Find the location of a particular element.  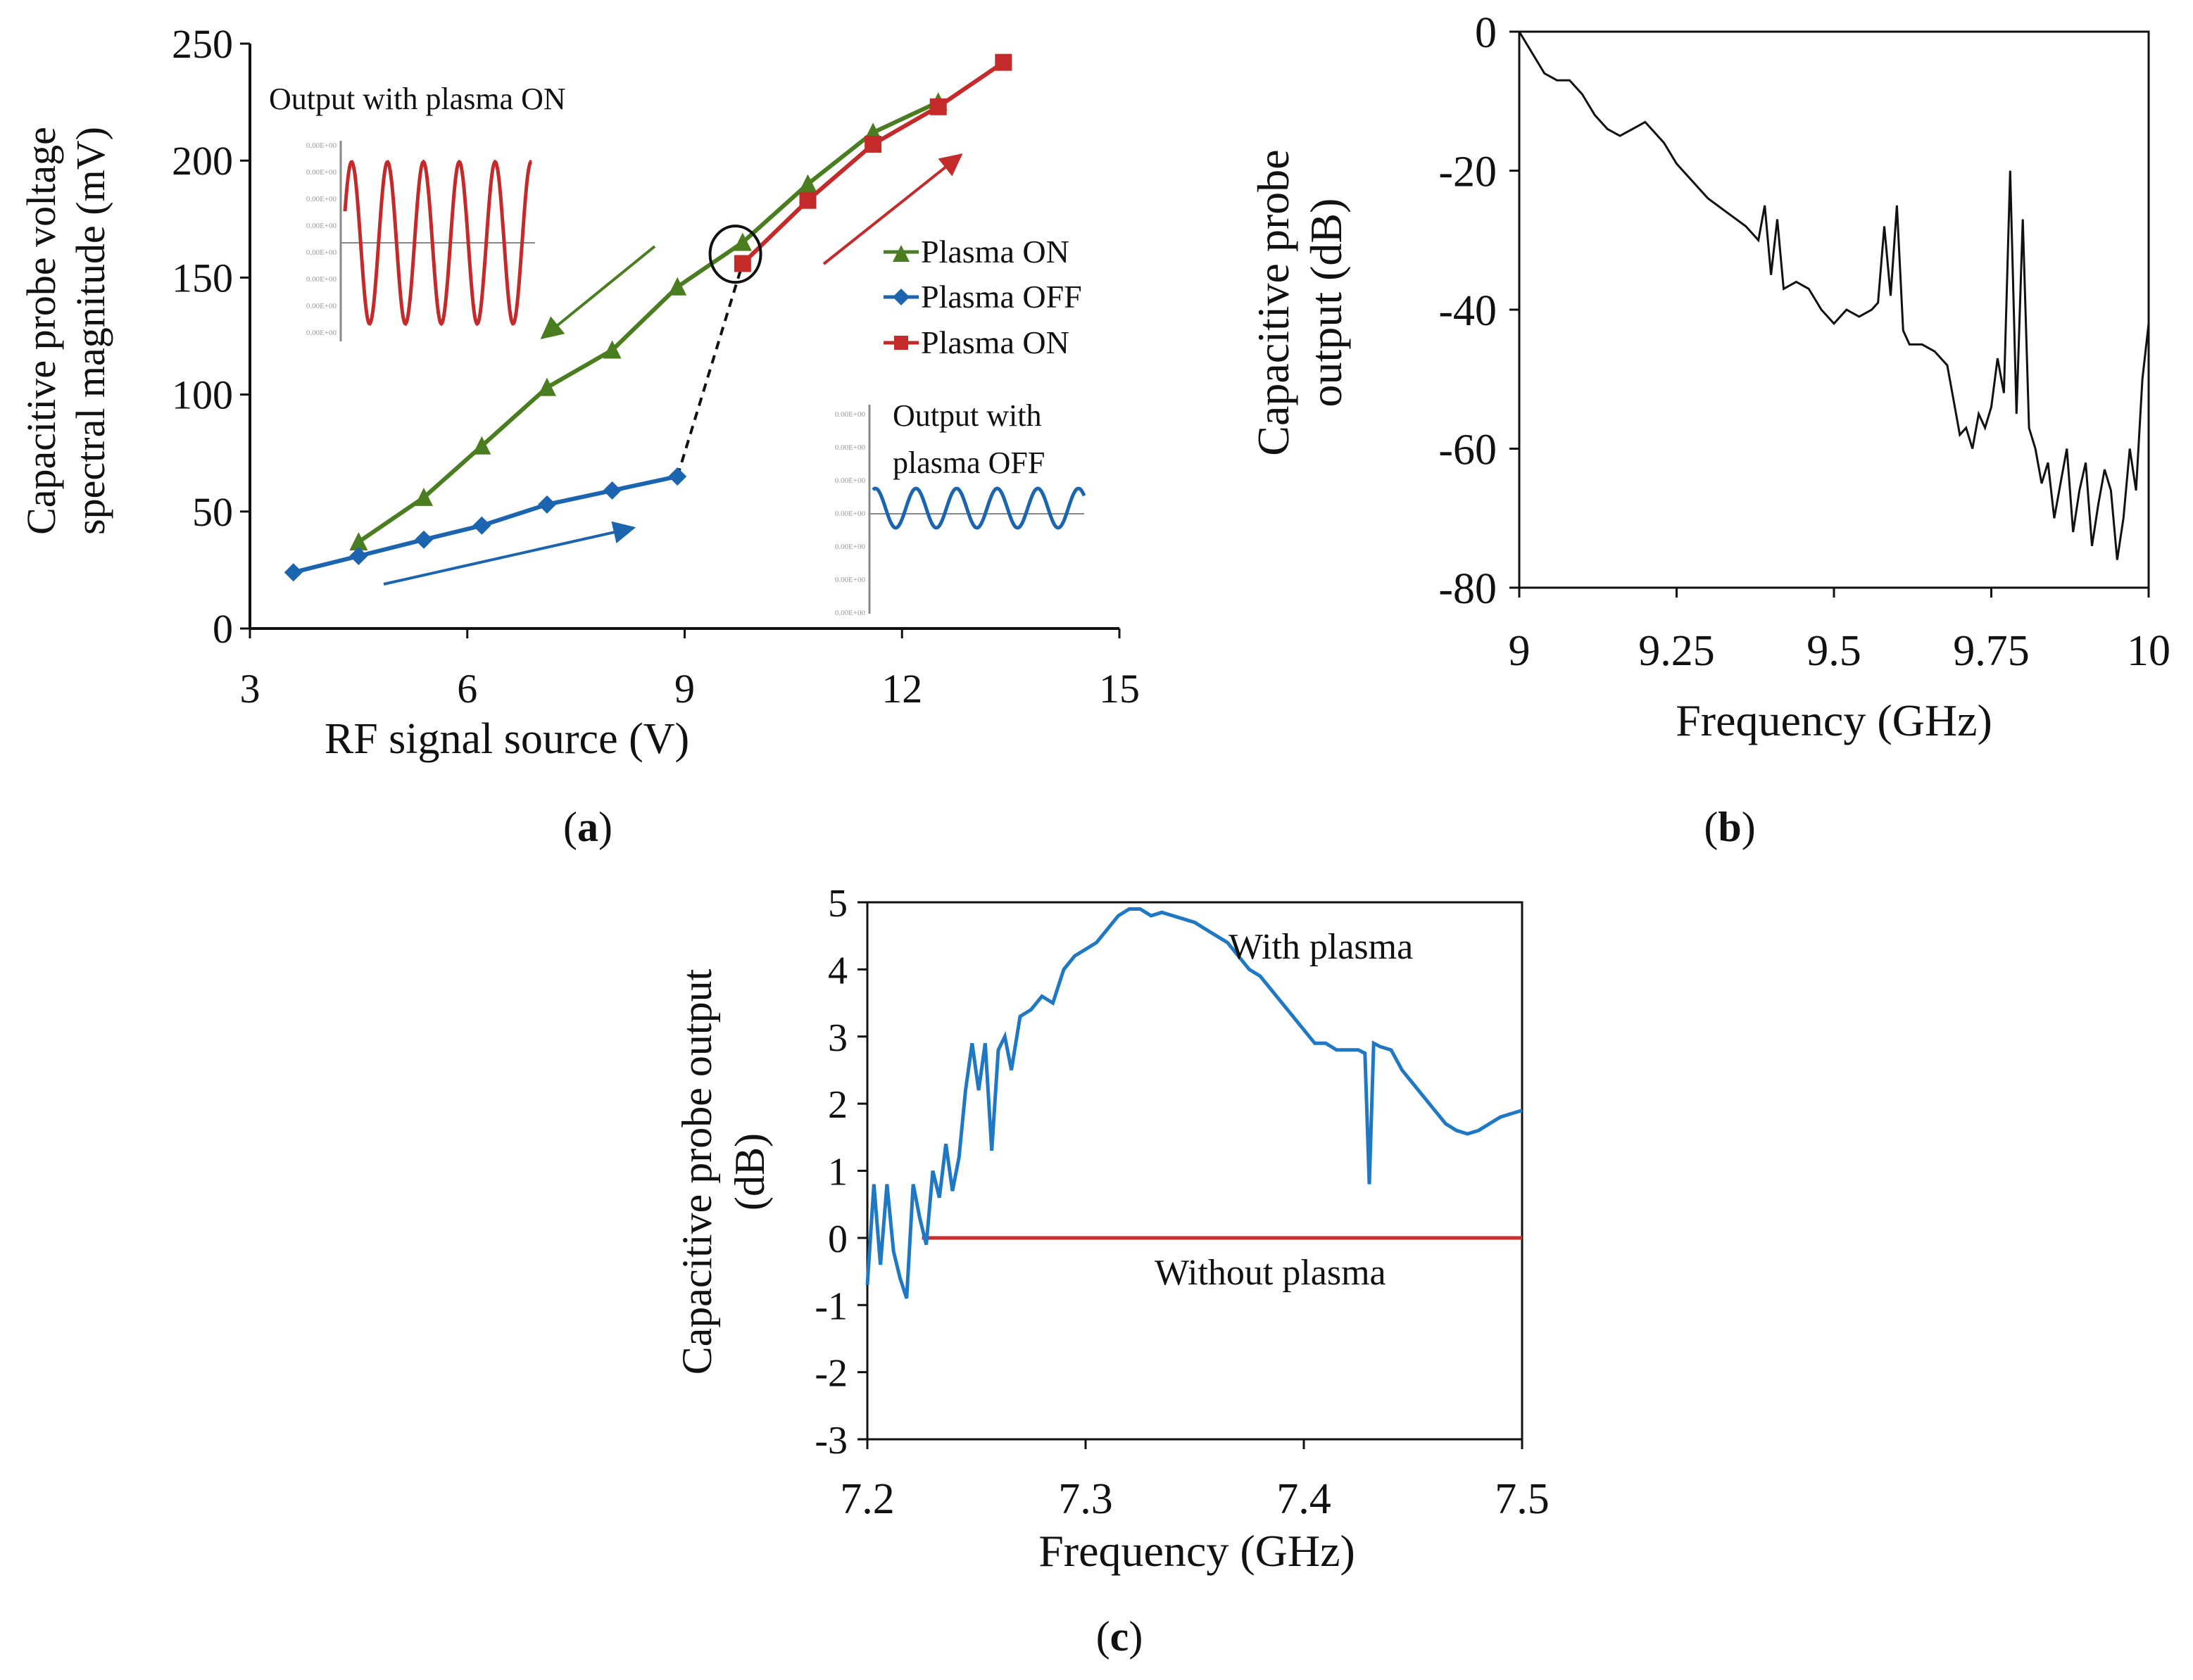

a-y-tick-label: 0 is located at coordinates (223, 629).